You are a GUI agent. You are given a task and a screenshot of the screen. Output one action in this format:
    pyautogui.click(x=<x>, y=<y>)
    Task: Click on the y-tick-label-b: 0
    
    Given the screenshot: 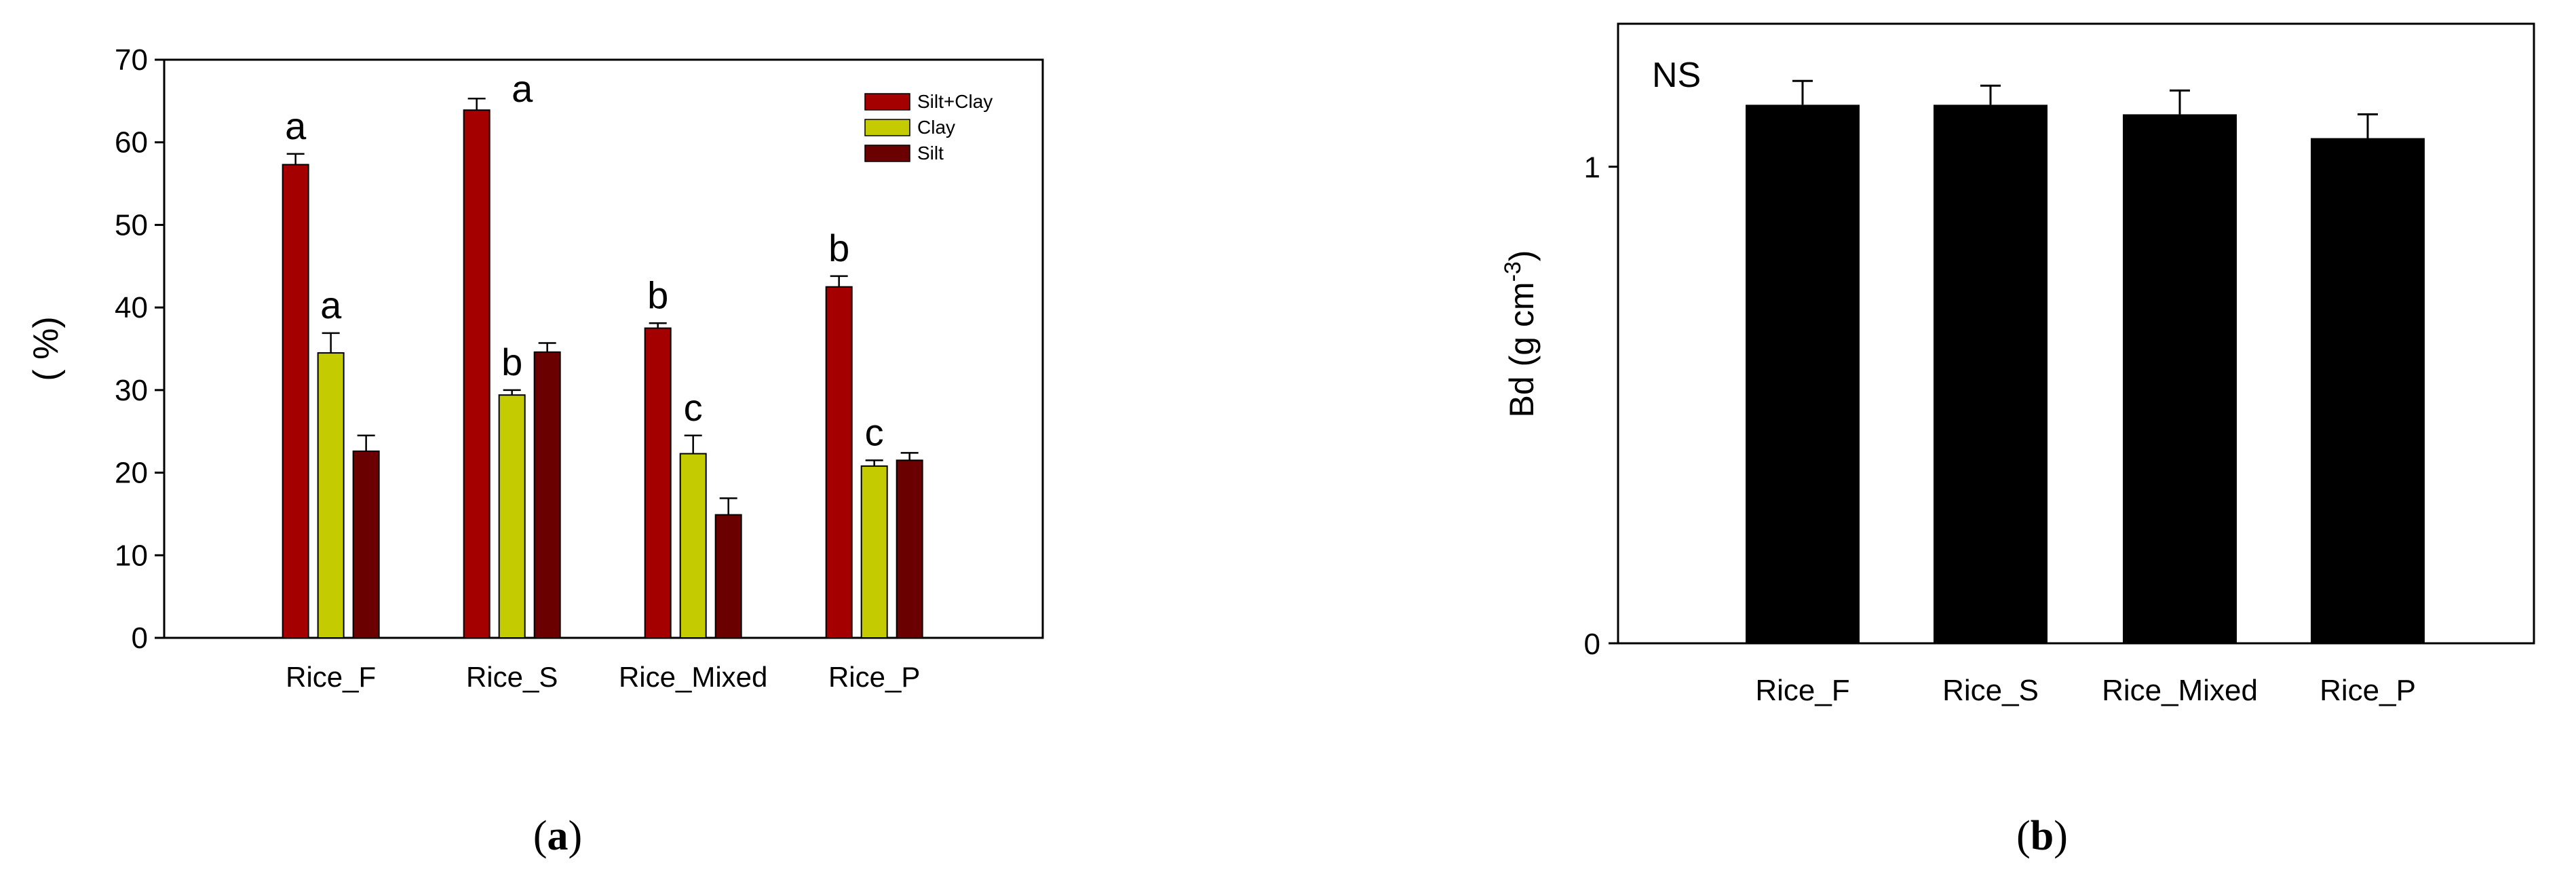 What is the action you would take?
    pyautogui.click(x=1592, y=644)
    